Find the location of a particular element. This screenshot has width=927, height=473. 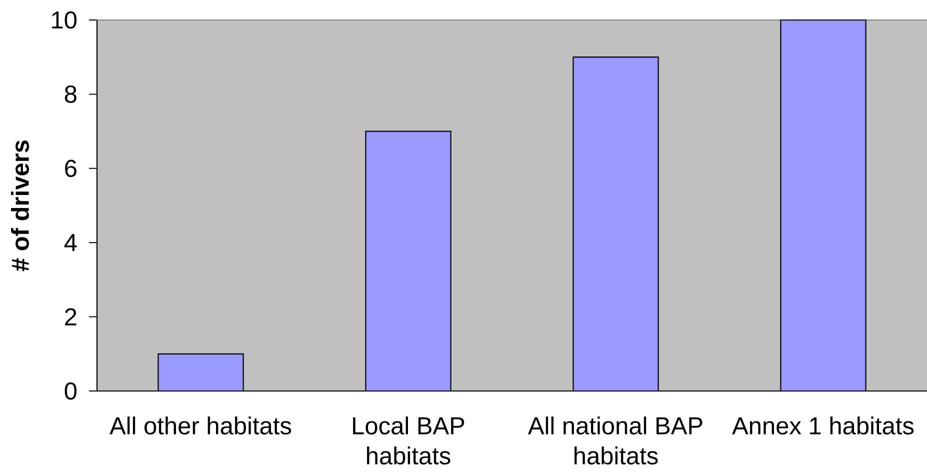

x-tick-label: All national BAP habitats is located at coordinates (615, 440).